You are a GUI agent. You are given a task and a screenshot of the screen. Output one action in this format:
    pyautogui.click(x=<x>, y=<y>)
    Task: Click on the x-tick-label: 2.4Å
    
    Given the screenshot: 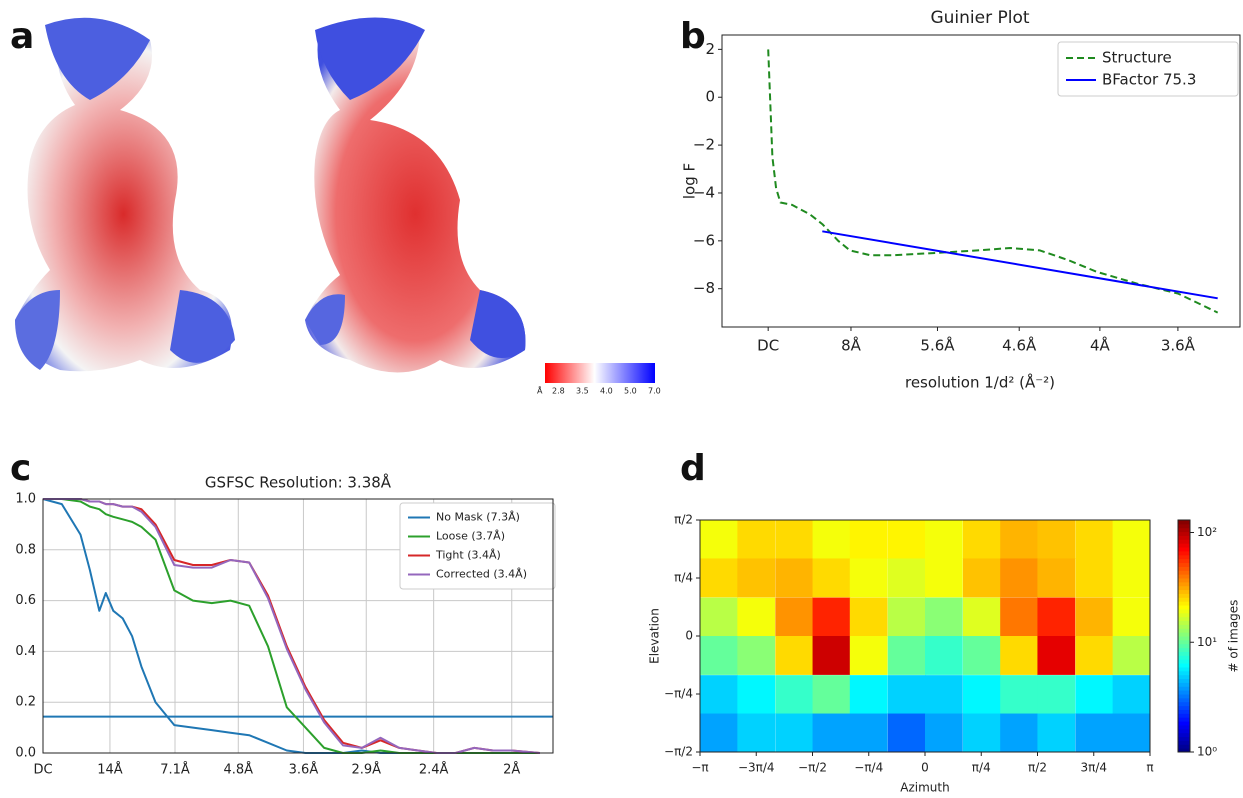 What is the action you would take?
    pyautogui.click(x=434, y=770)
    